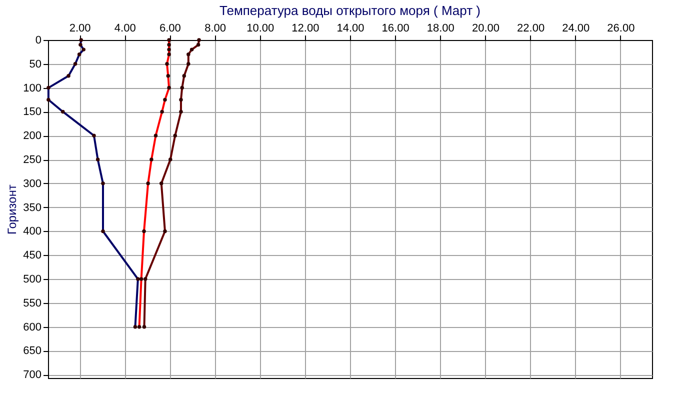  Describe the element at coordinates (32, 232) in the screenshot. I see `y-tick-label: 400` at that location.